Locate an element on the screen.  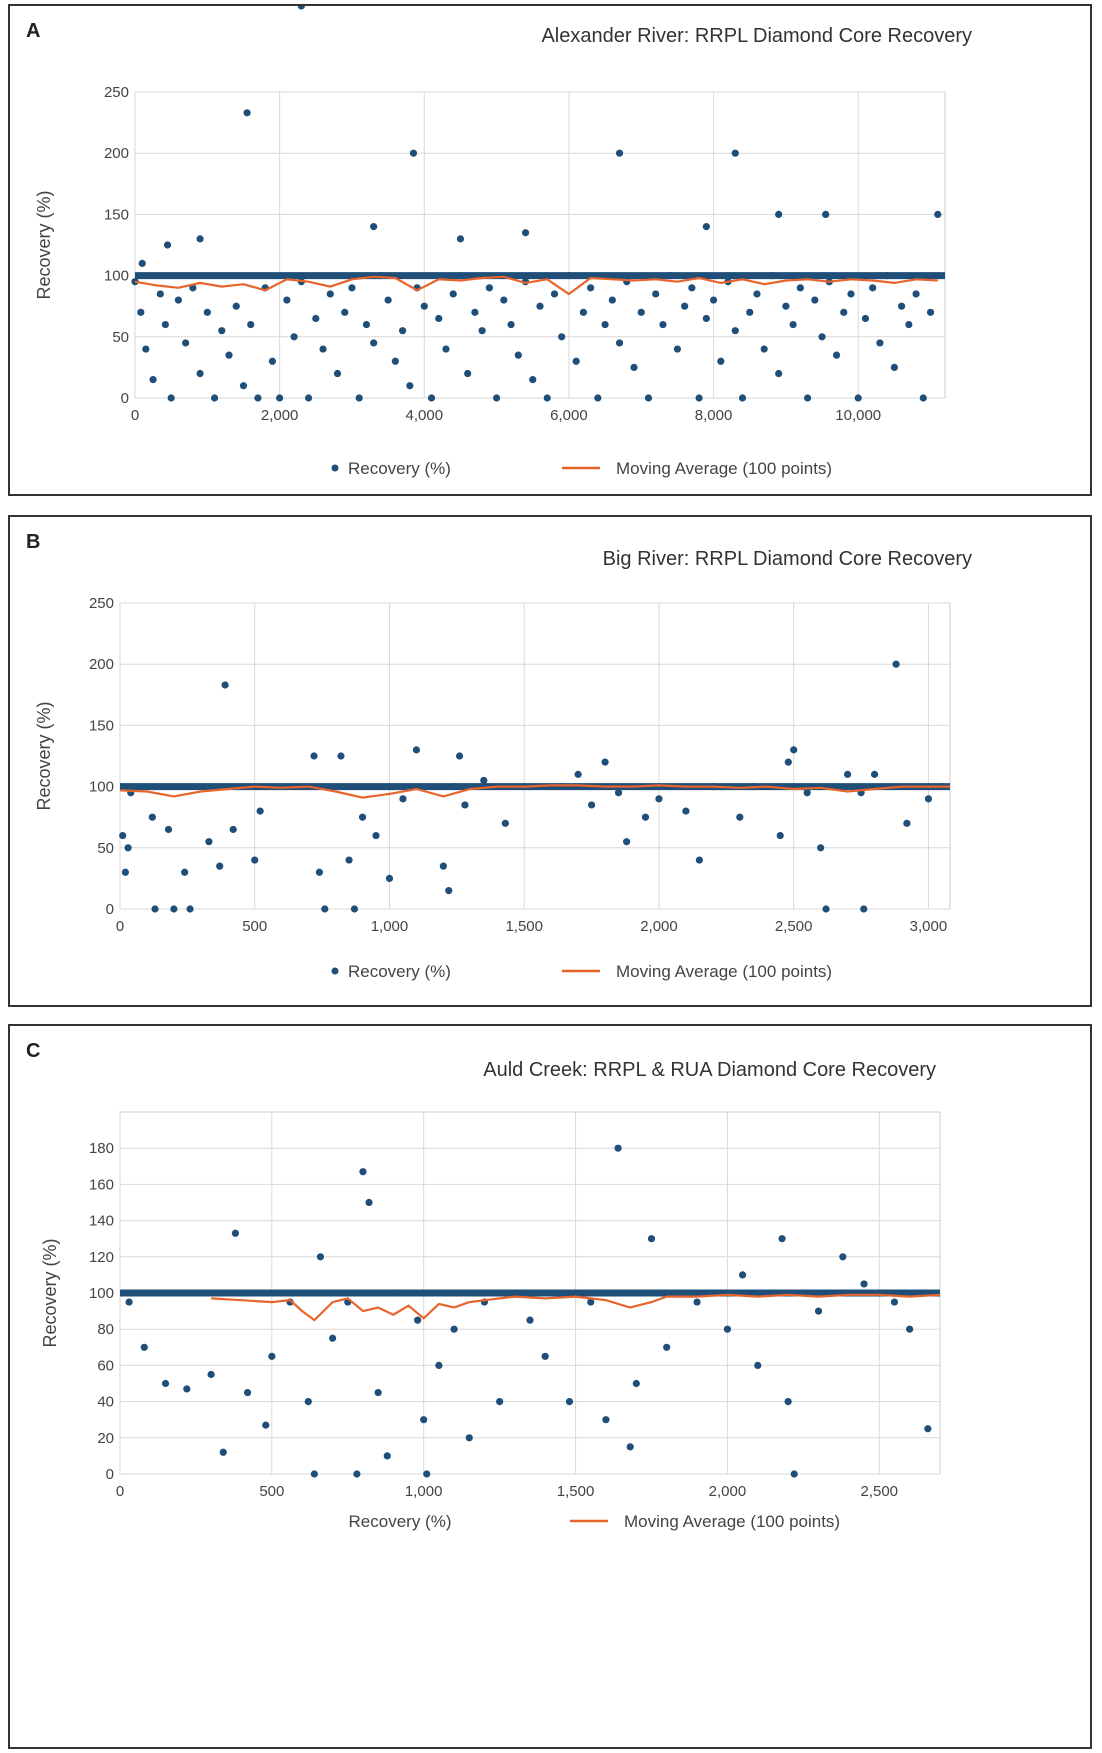
x-tick-label: 1,000 is located at coordinates (424, 1491).